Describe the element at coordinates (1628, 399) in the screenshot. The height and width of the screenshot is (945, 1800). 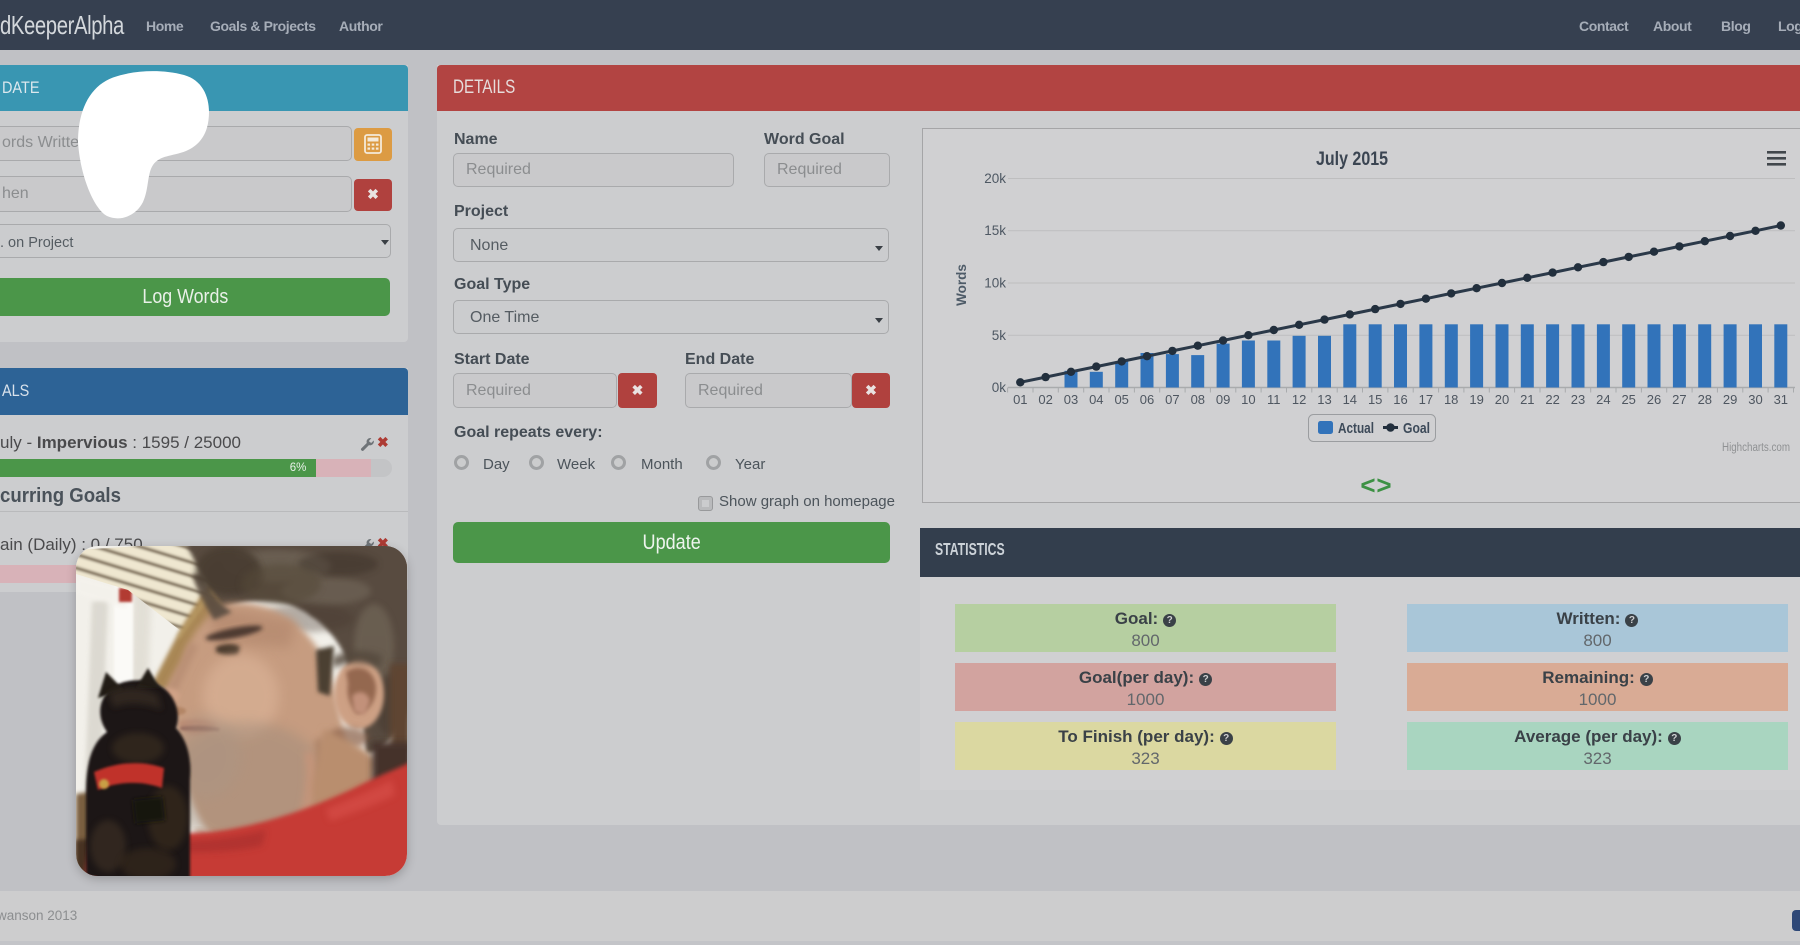
I see `svg-text: 25` at that location.